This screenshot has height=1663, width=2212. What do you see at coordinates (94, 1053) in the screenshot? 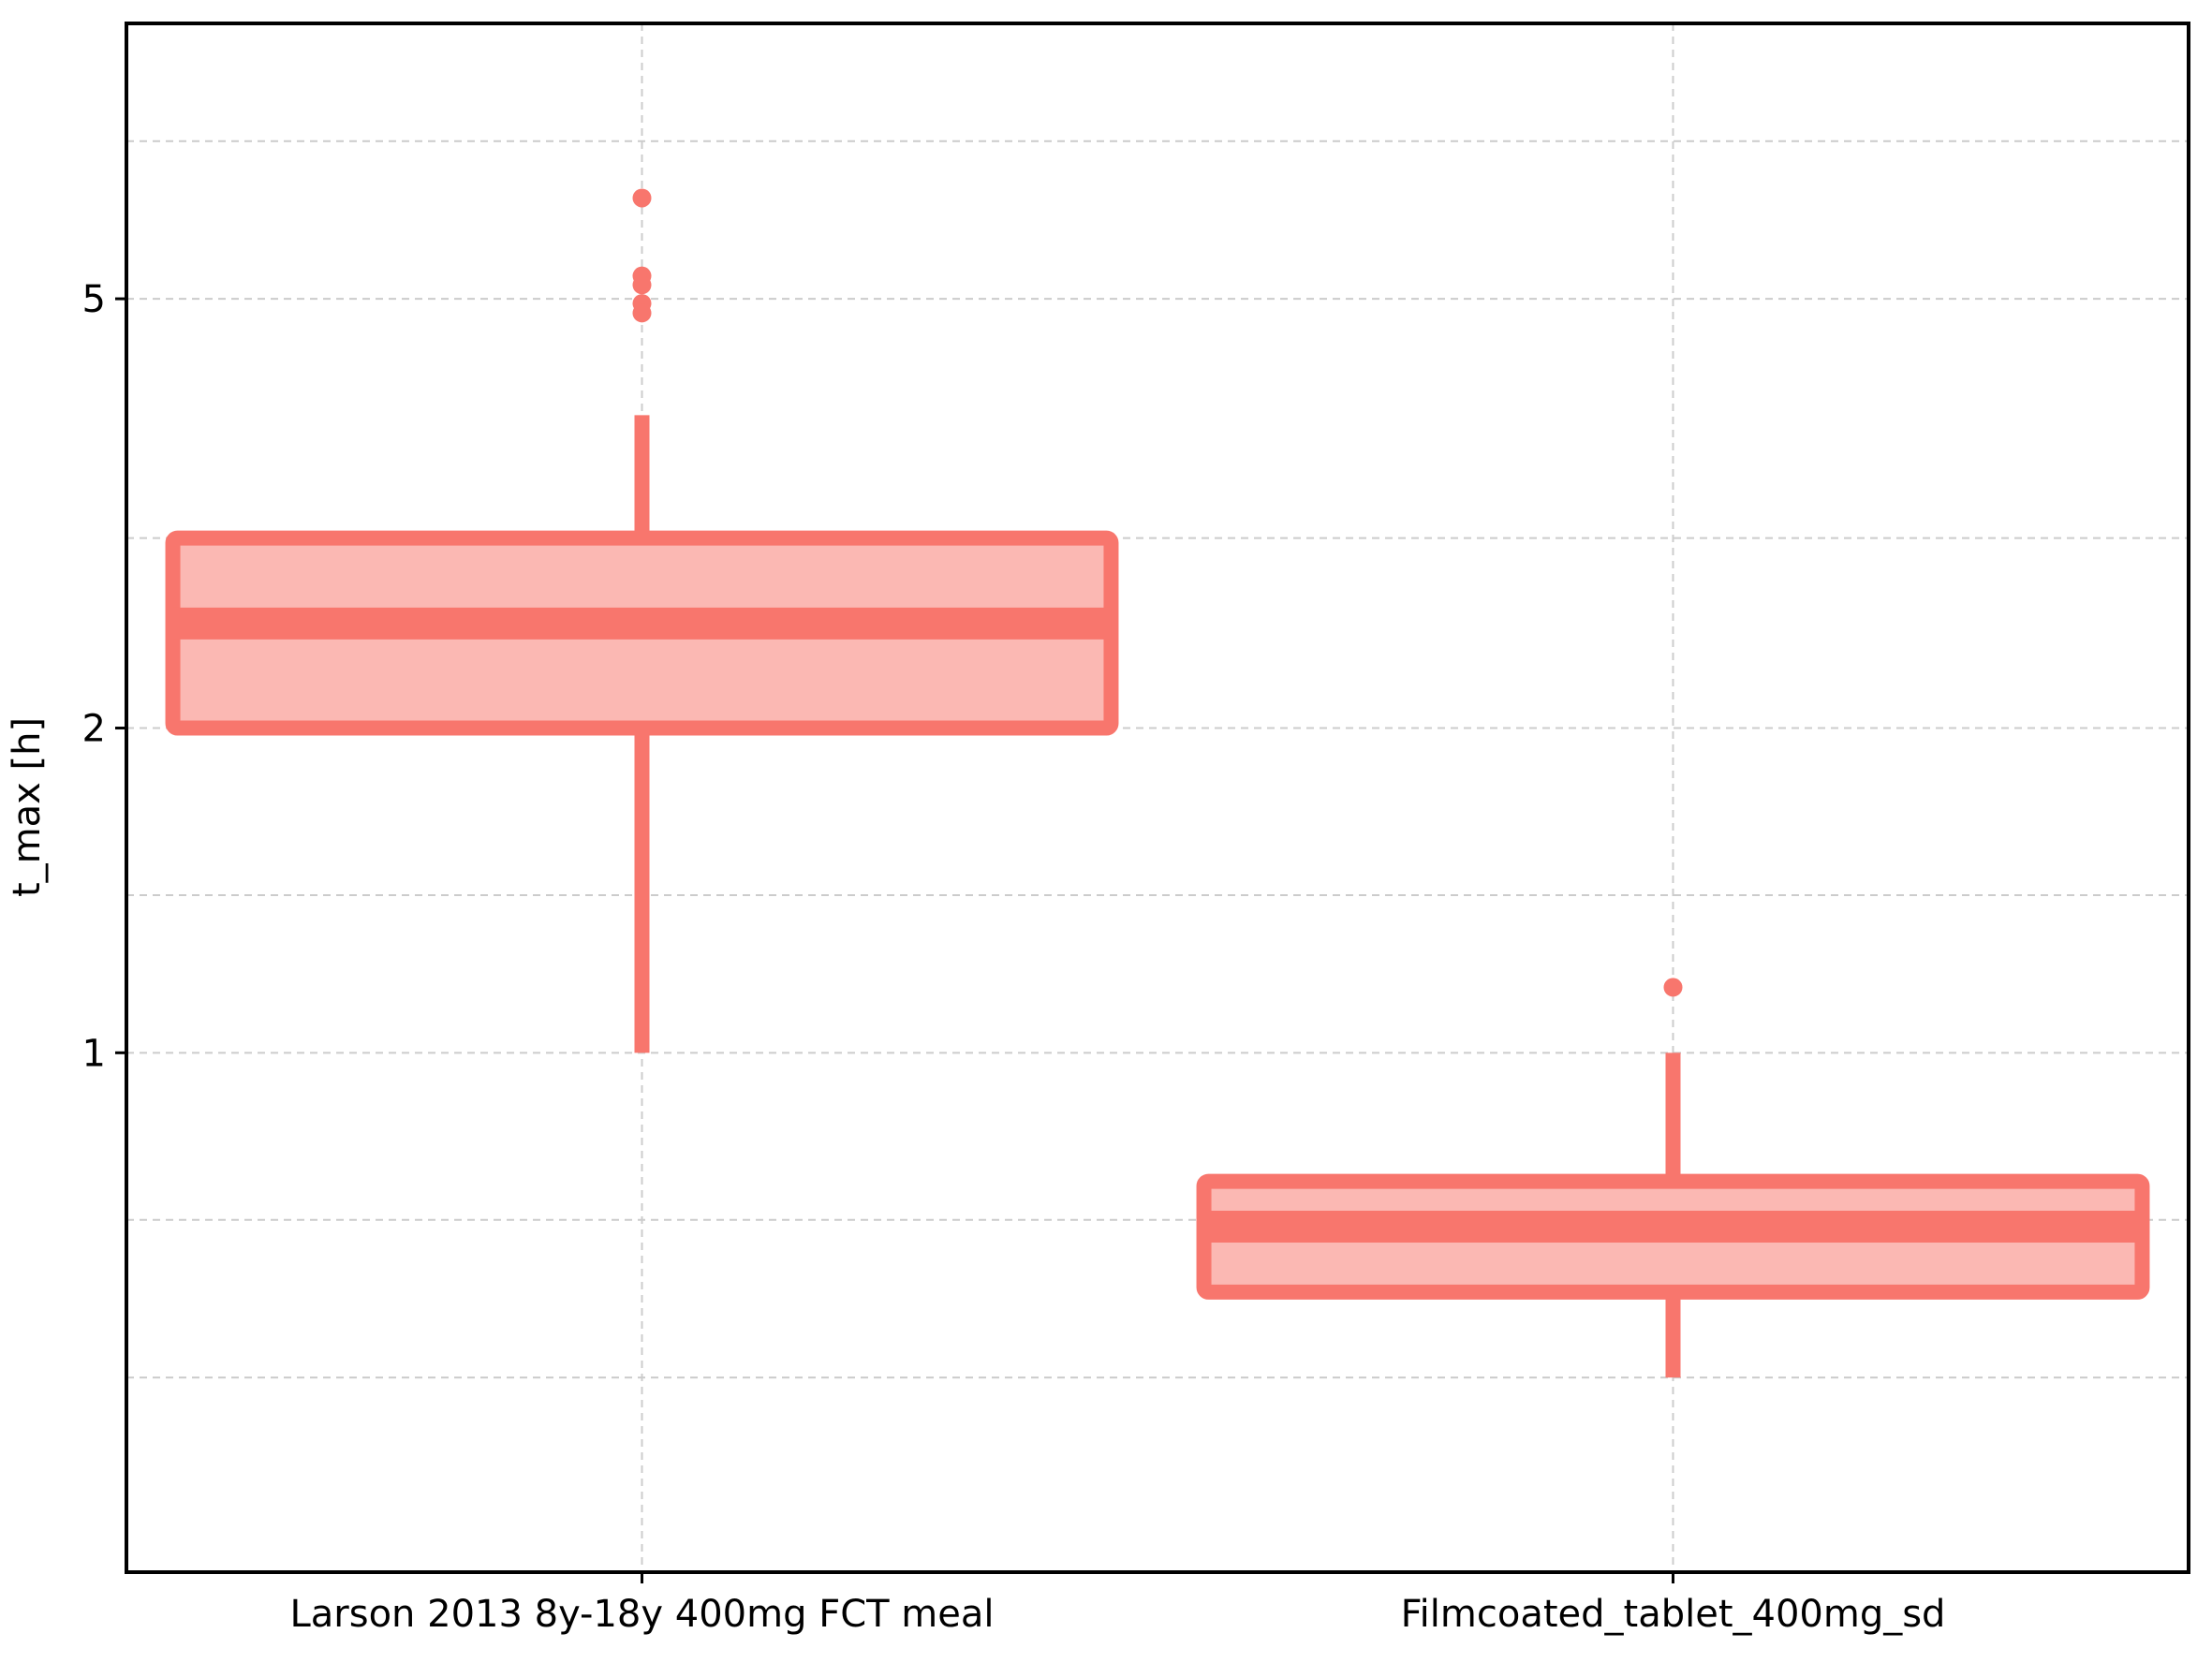
I see `y-tick-label: 1` at bounding box center [94, 1053].